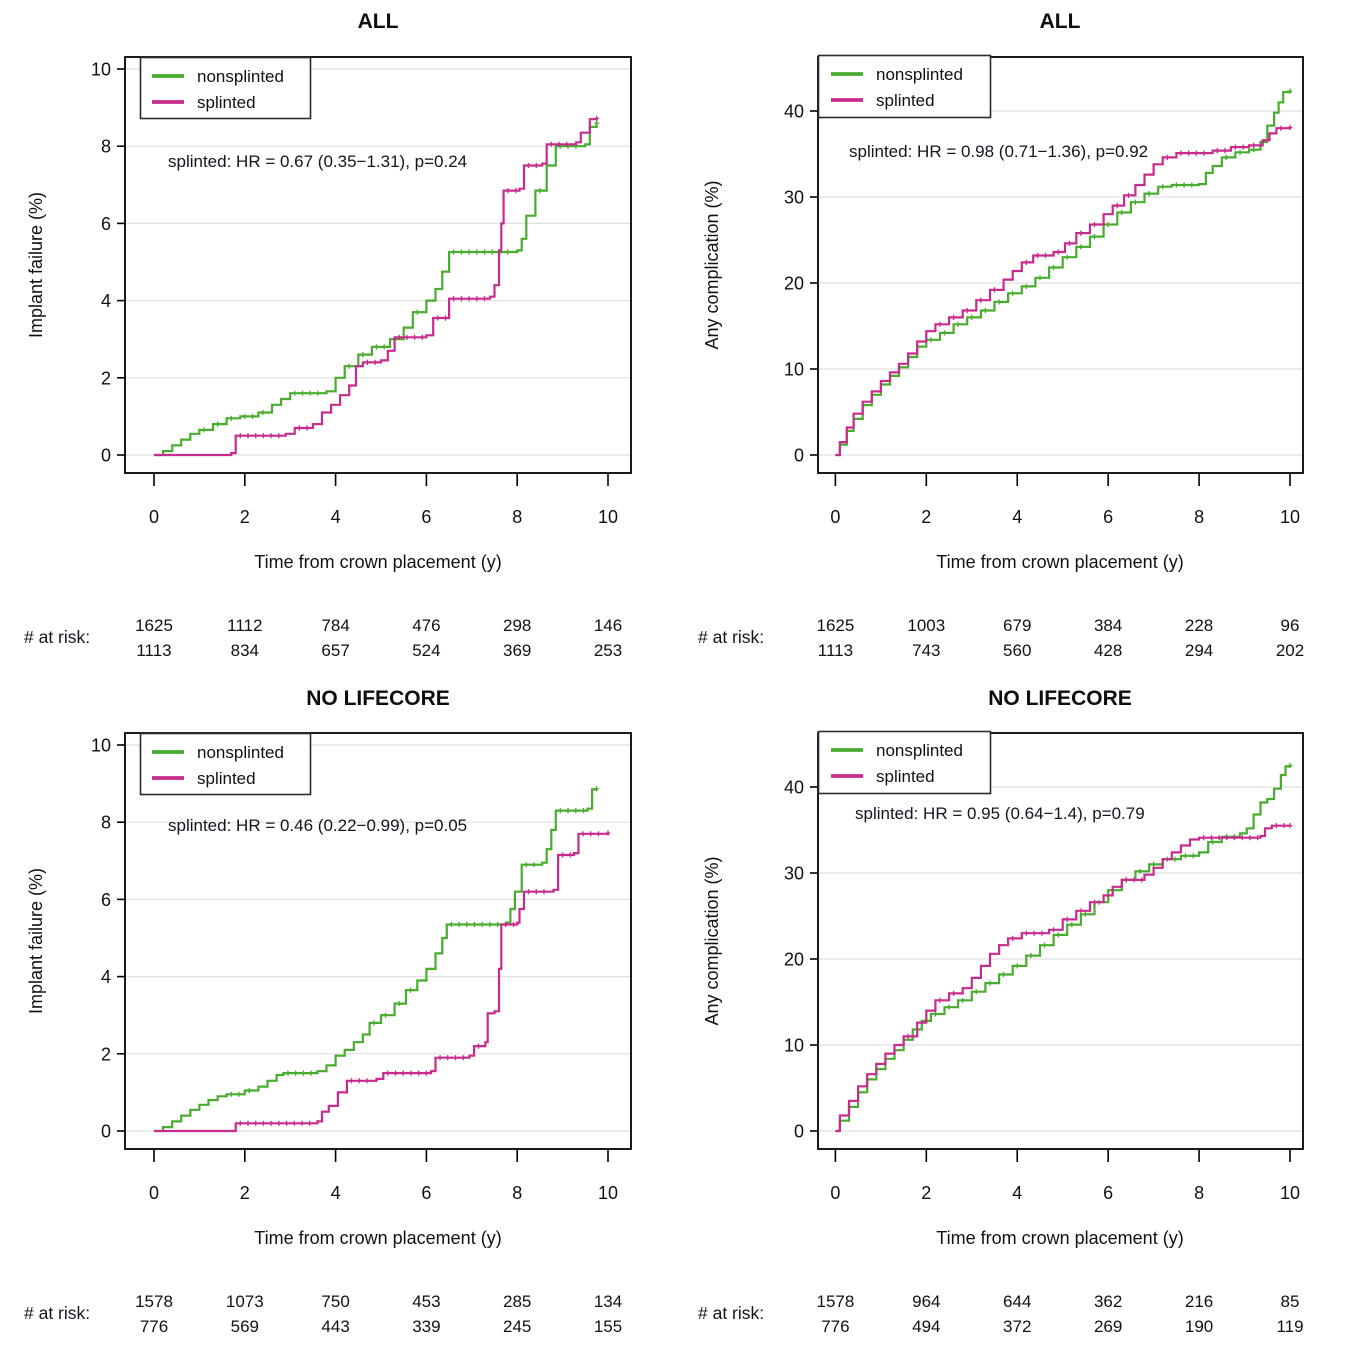 This screenshot has height=1352, width=1345. I want to click on y-tick-label: 40, so click(794, 788).